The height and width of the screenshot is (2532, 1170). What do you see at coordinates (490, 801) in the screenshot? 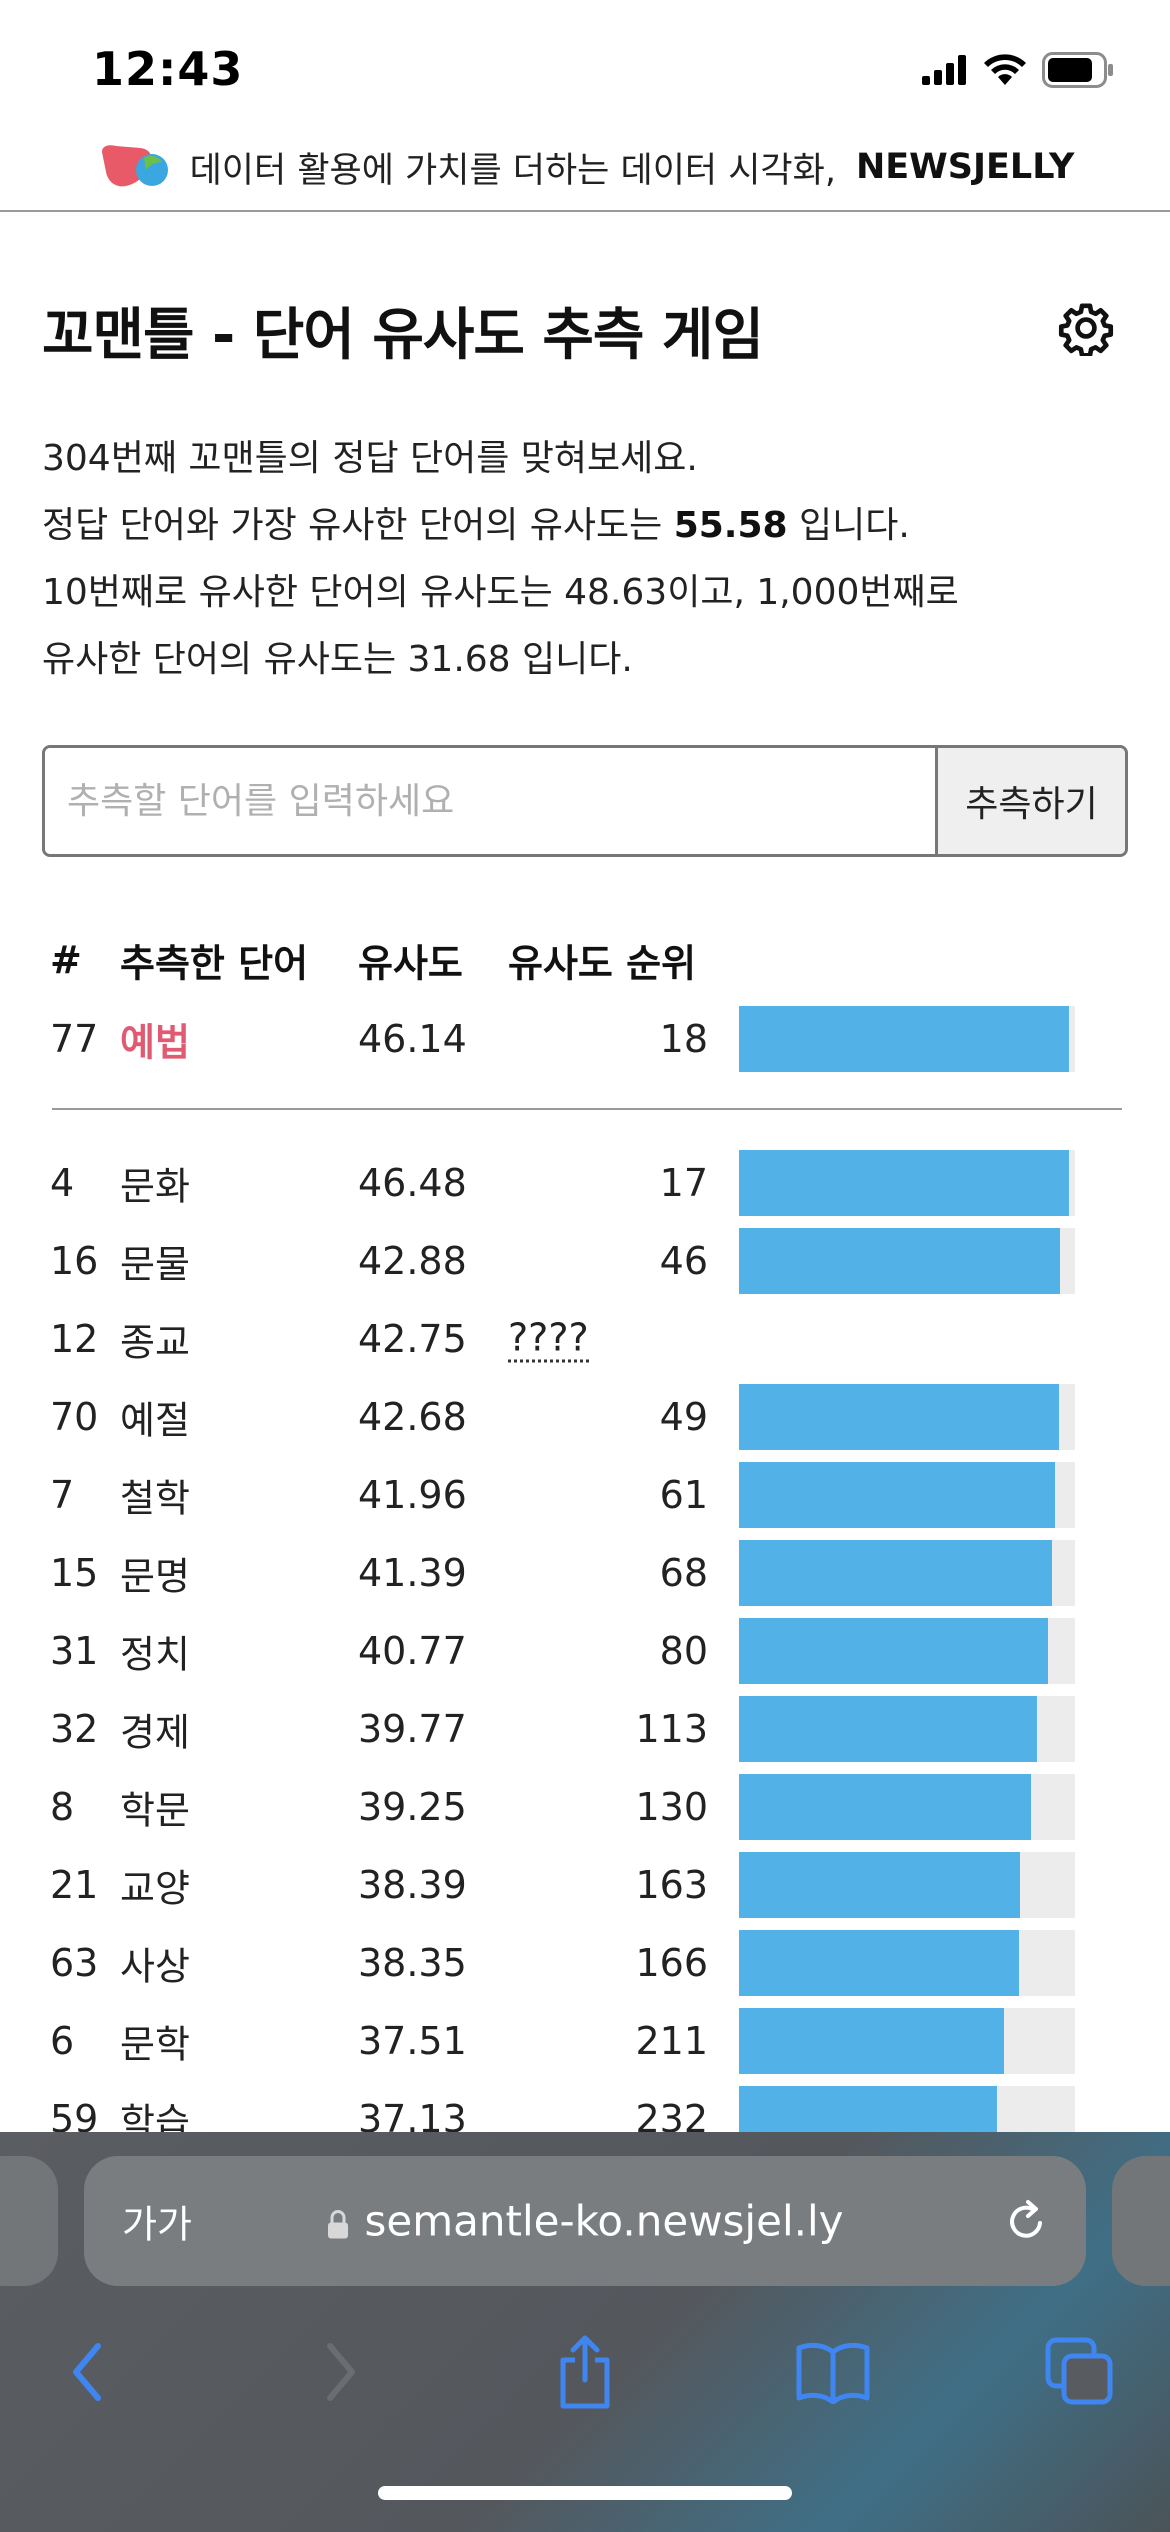
I see `guess-input` at bounding box center [490, 801].